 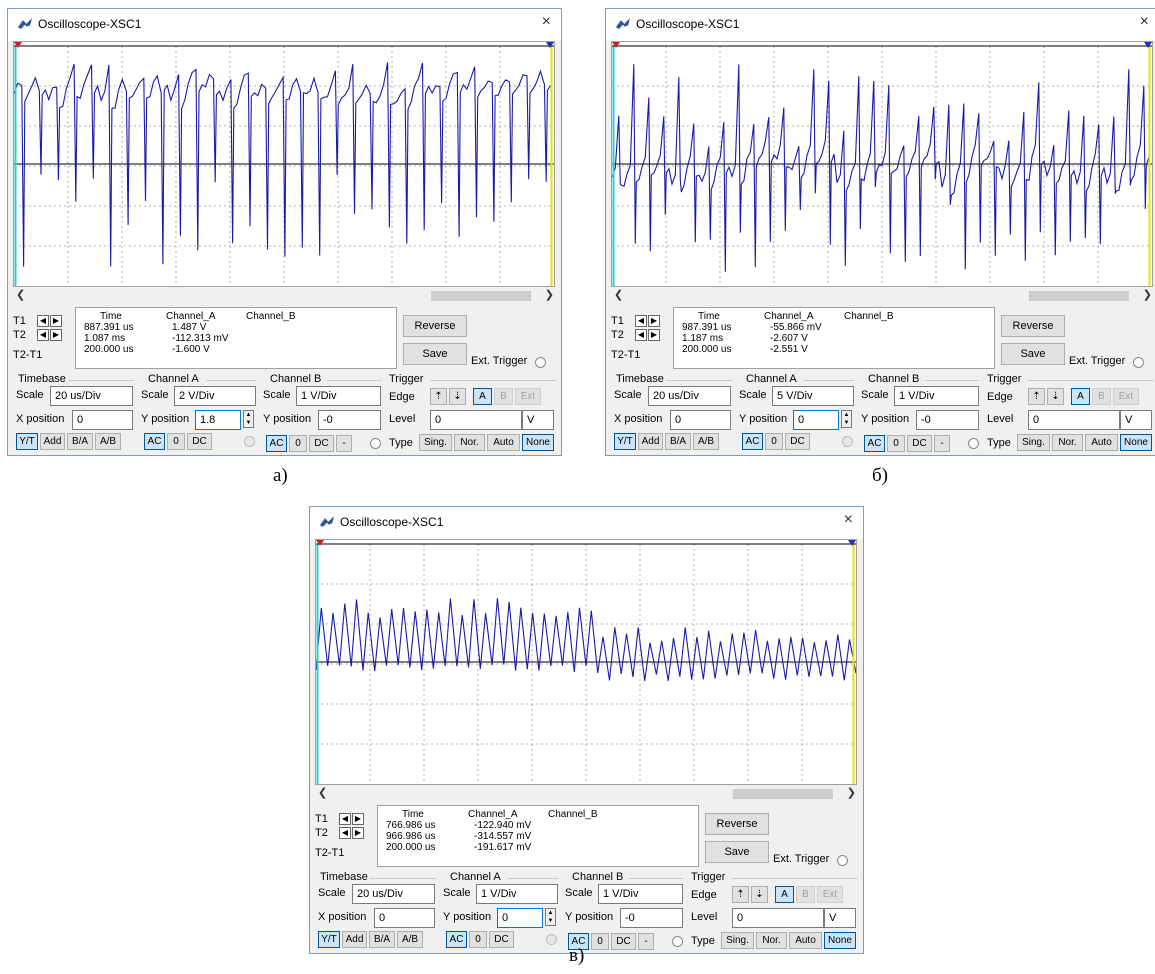 I want to click on mode-ab-button: A/B, so click(x=410, y=939).